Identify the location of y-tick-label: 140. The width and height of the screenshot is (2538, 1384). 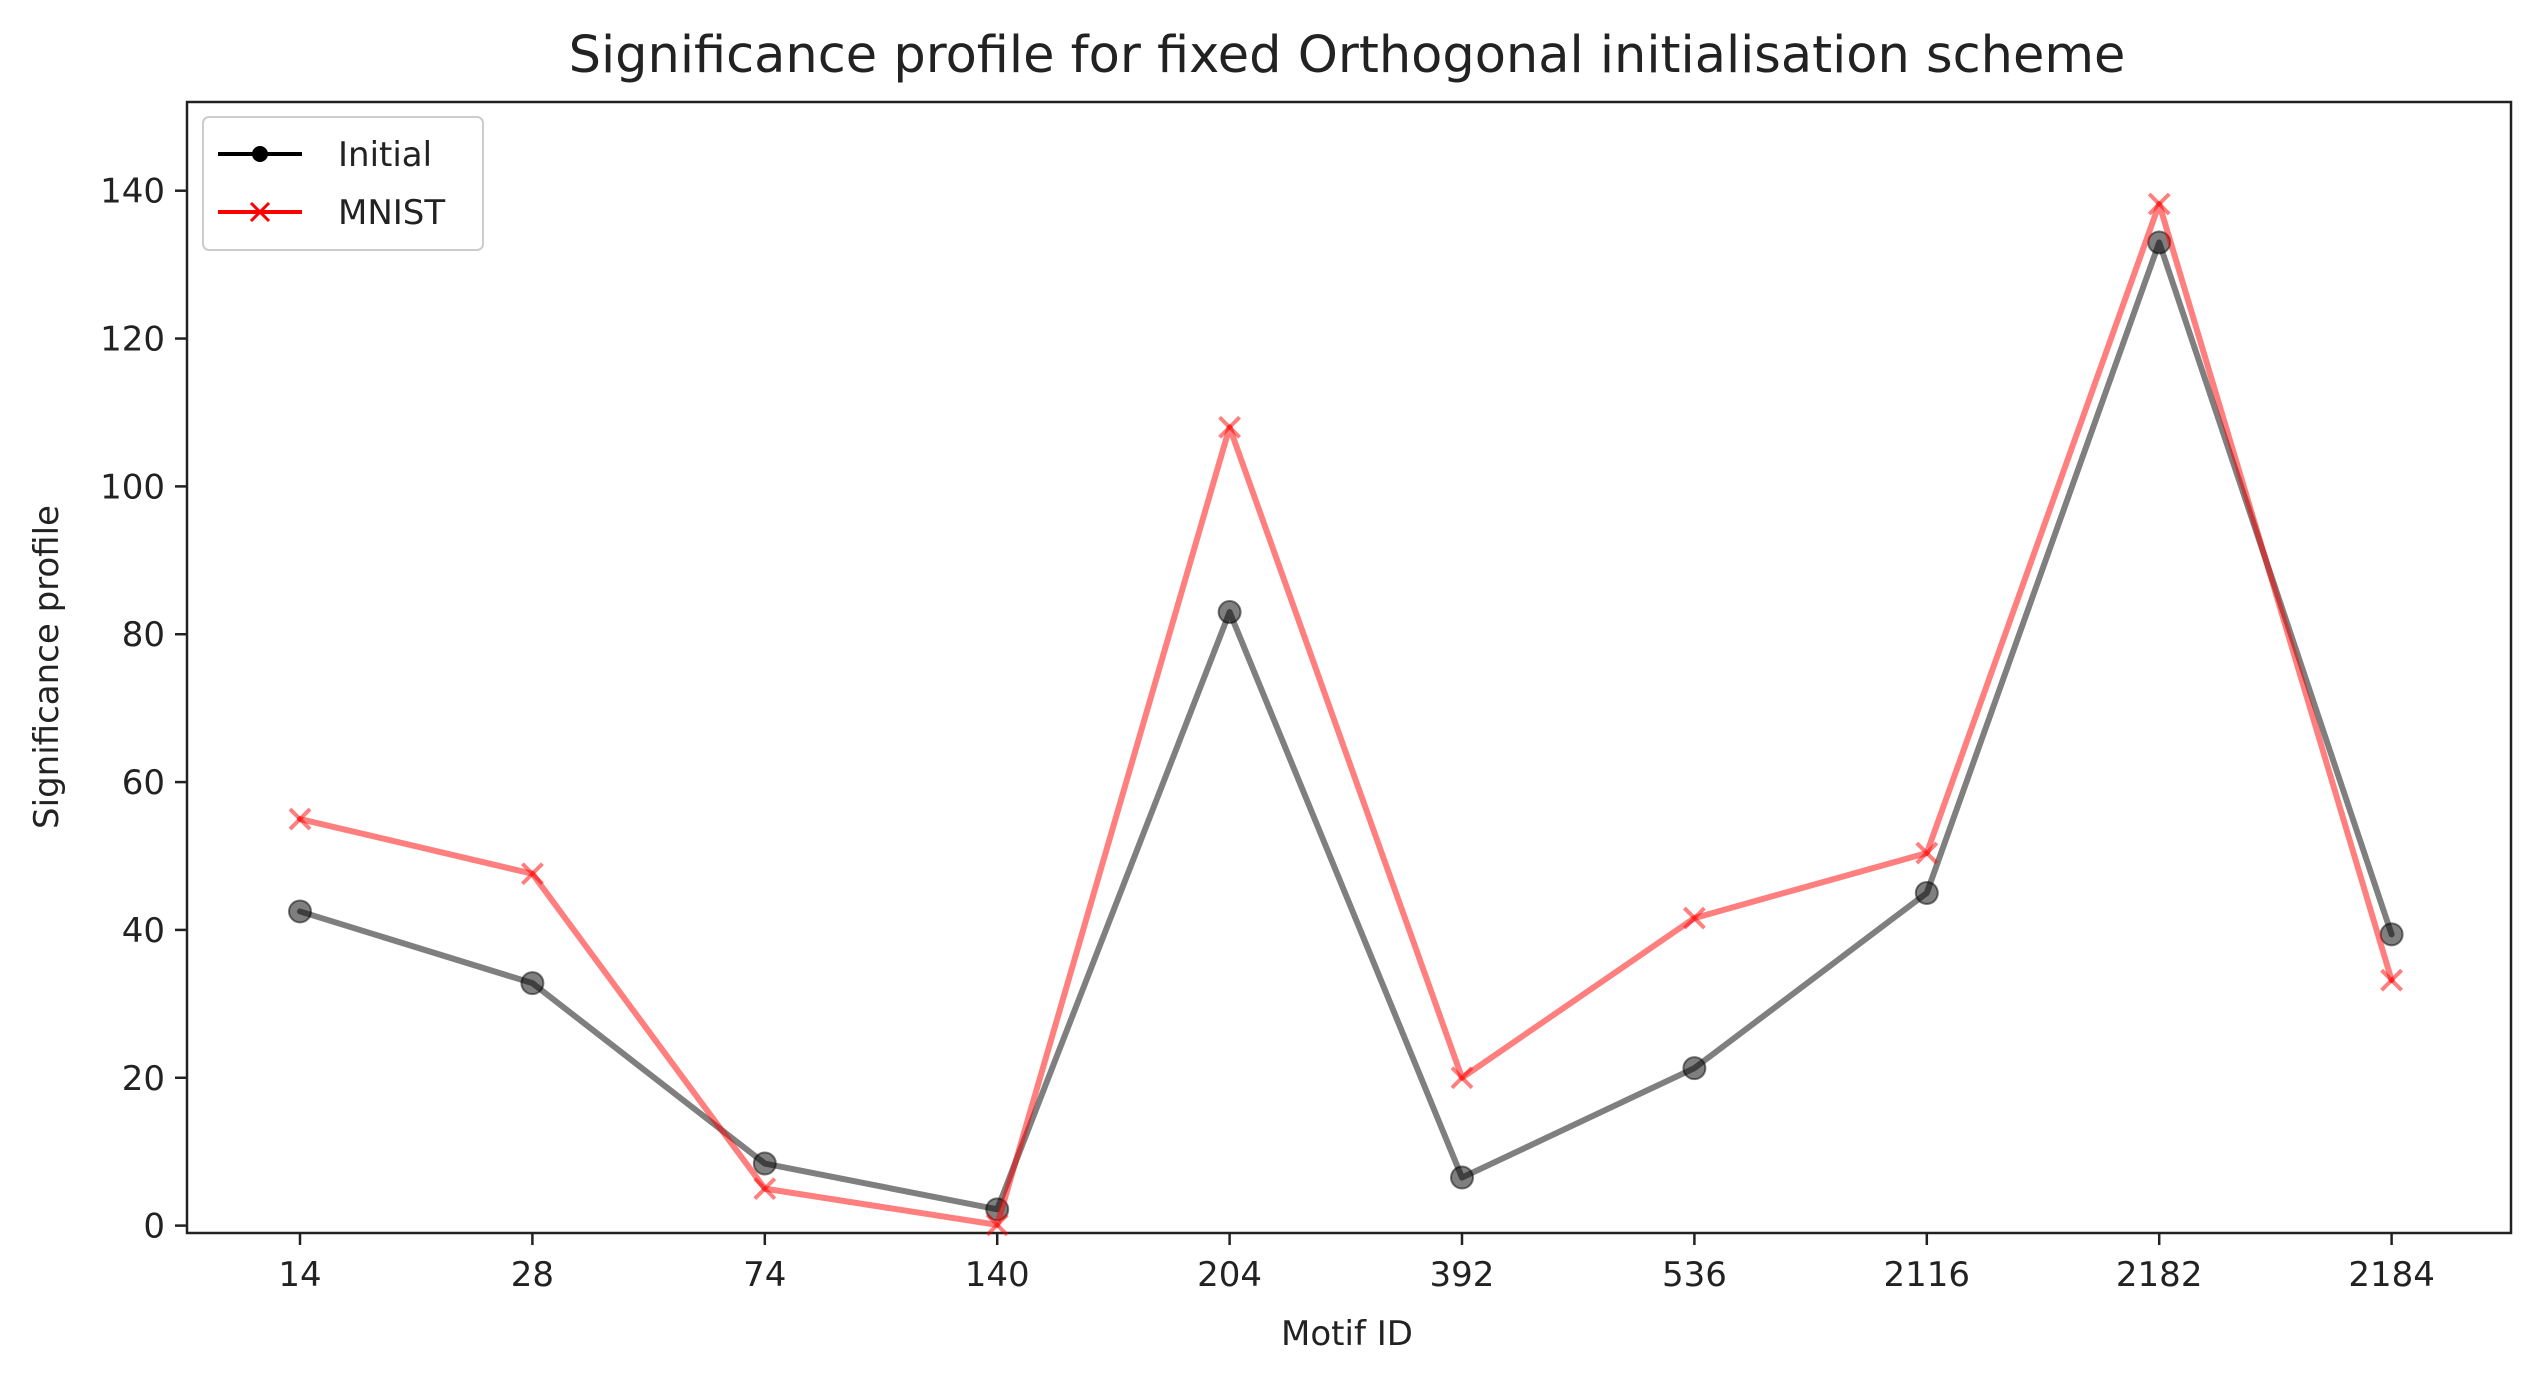
(132, 192).